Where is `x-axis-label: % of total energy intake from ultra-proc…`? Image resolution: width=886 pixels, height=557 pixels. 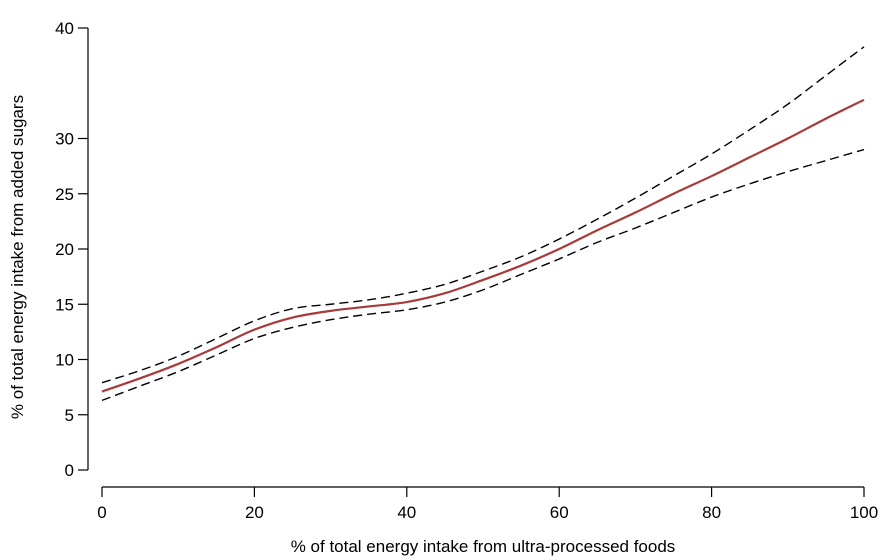 x-axis-label: % of total energy intake from ultra-proc… is located at coordinates (483, 546).